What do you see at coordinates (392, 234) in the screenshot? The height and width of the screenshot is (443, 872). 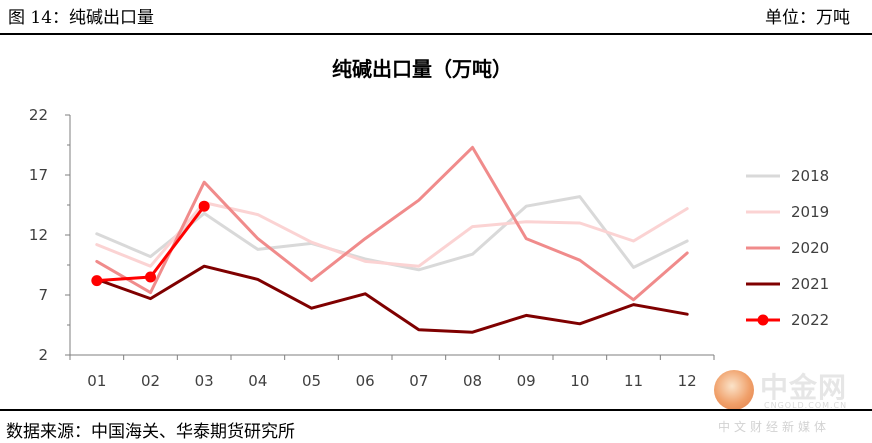 I see `series-line-2019` at bounding box center [392, 234].